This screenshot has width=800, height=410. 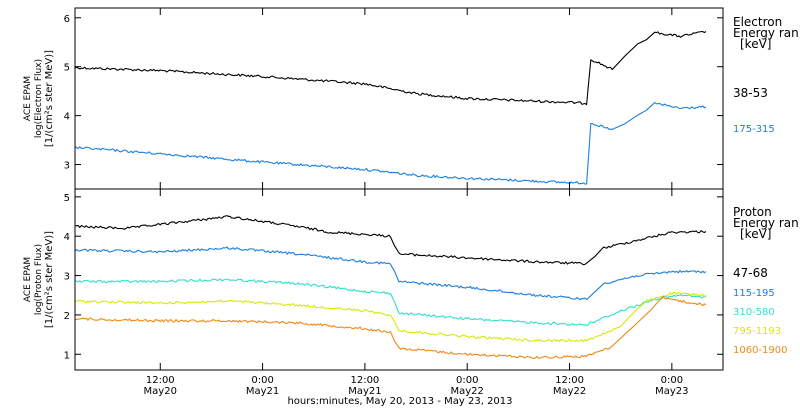 I want to click on series-trace-1060-1900, so click(x=390, y=327).